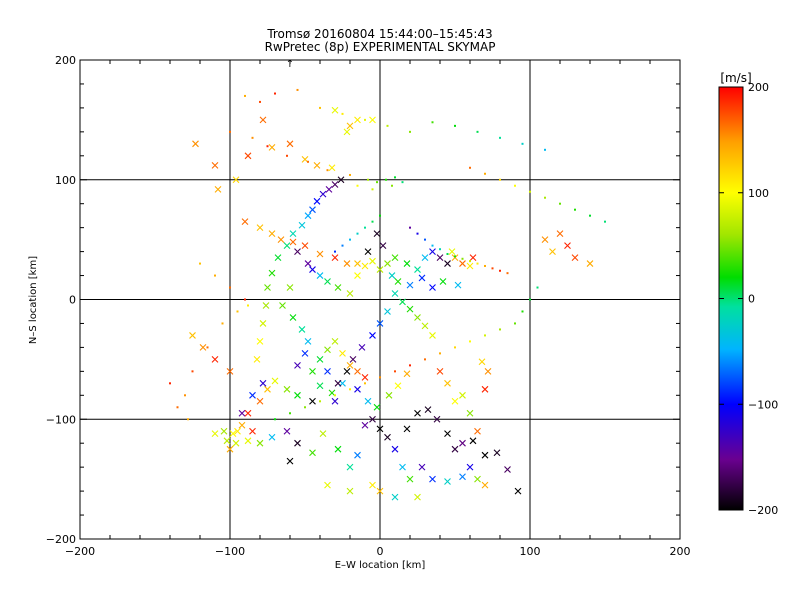  Describe the element at coordinates (680, 551) in the screenshot. I see `x-tick-label: 200` at that location.